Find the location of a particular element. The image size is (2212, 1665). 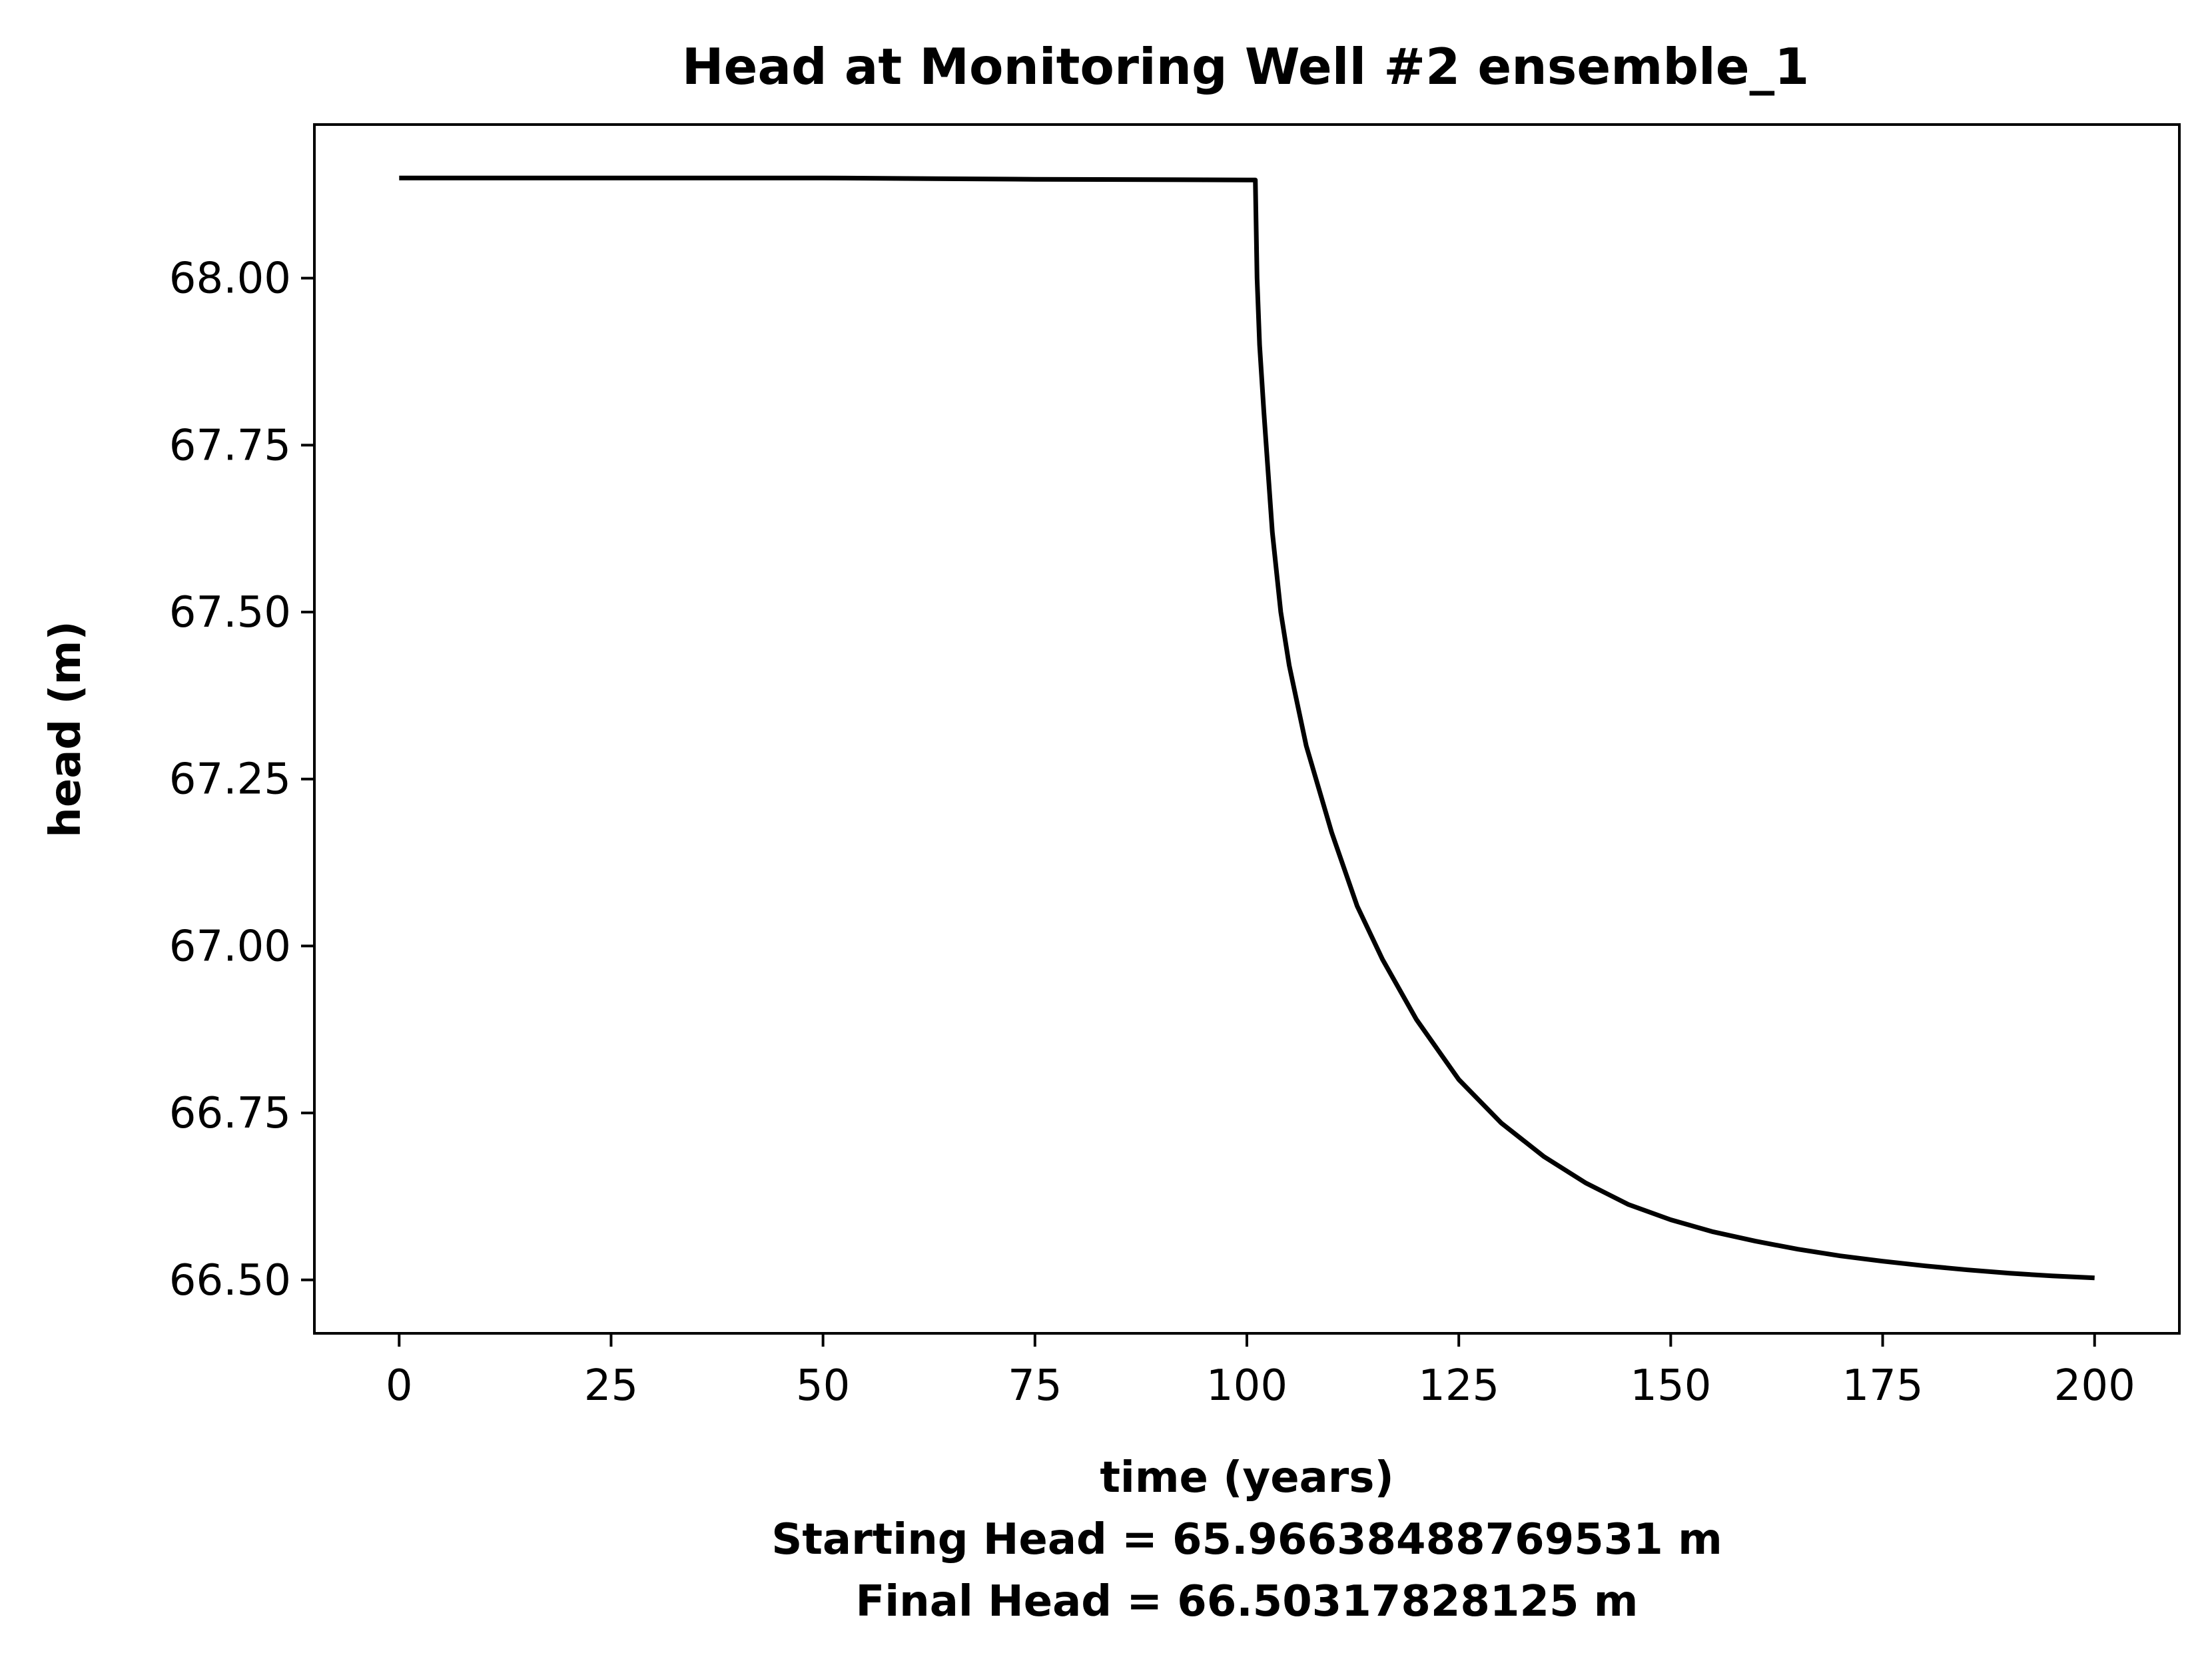

y-axis-label: head (m) is located at coordinates (66, 729).